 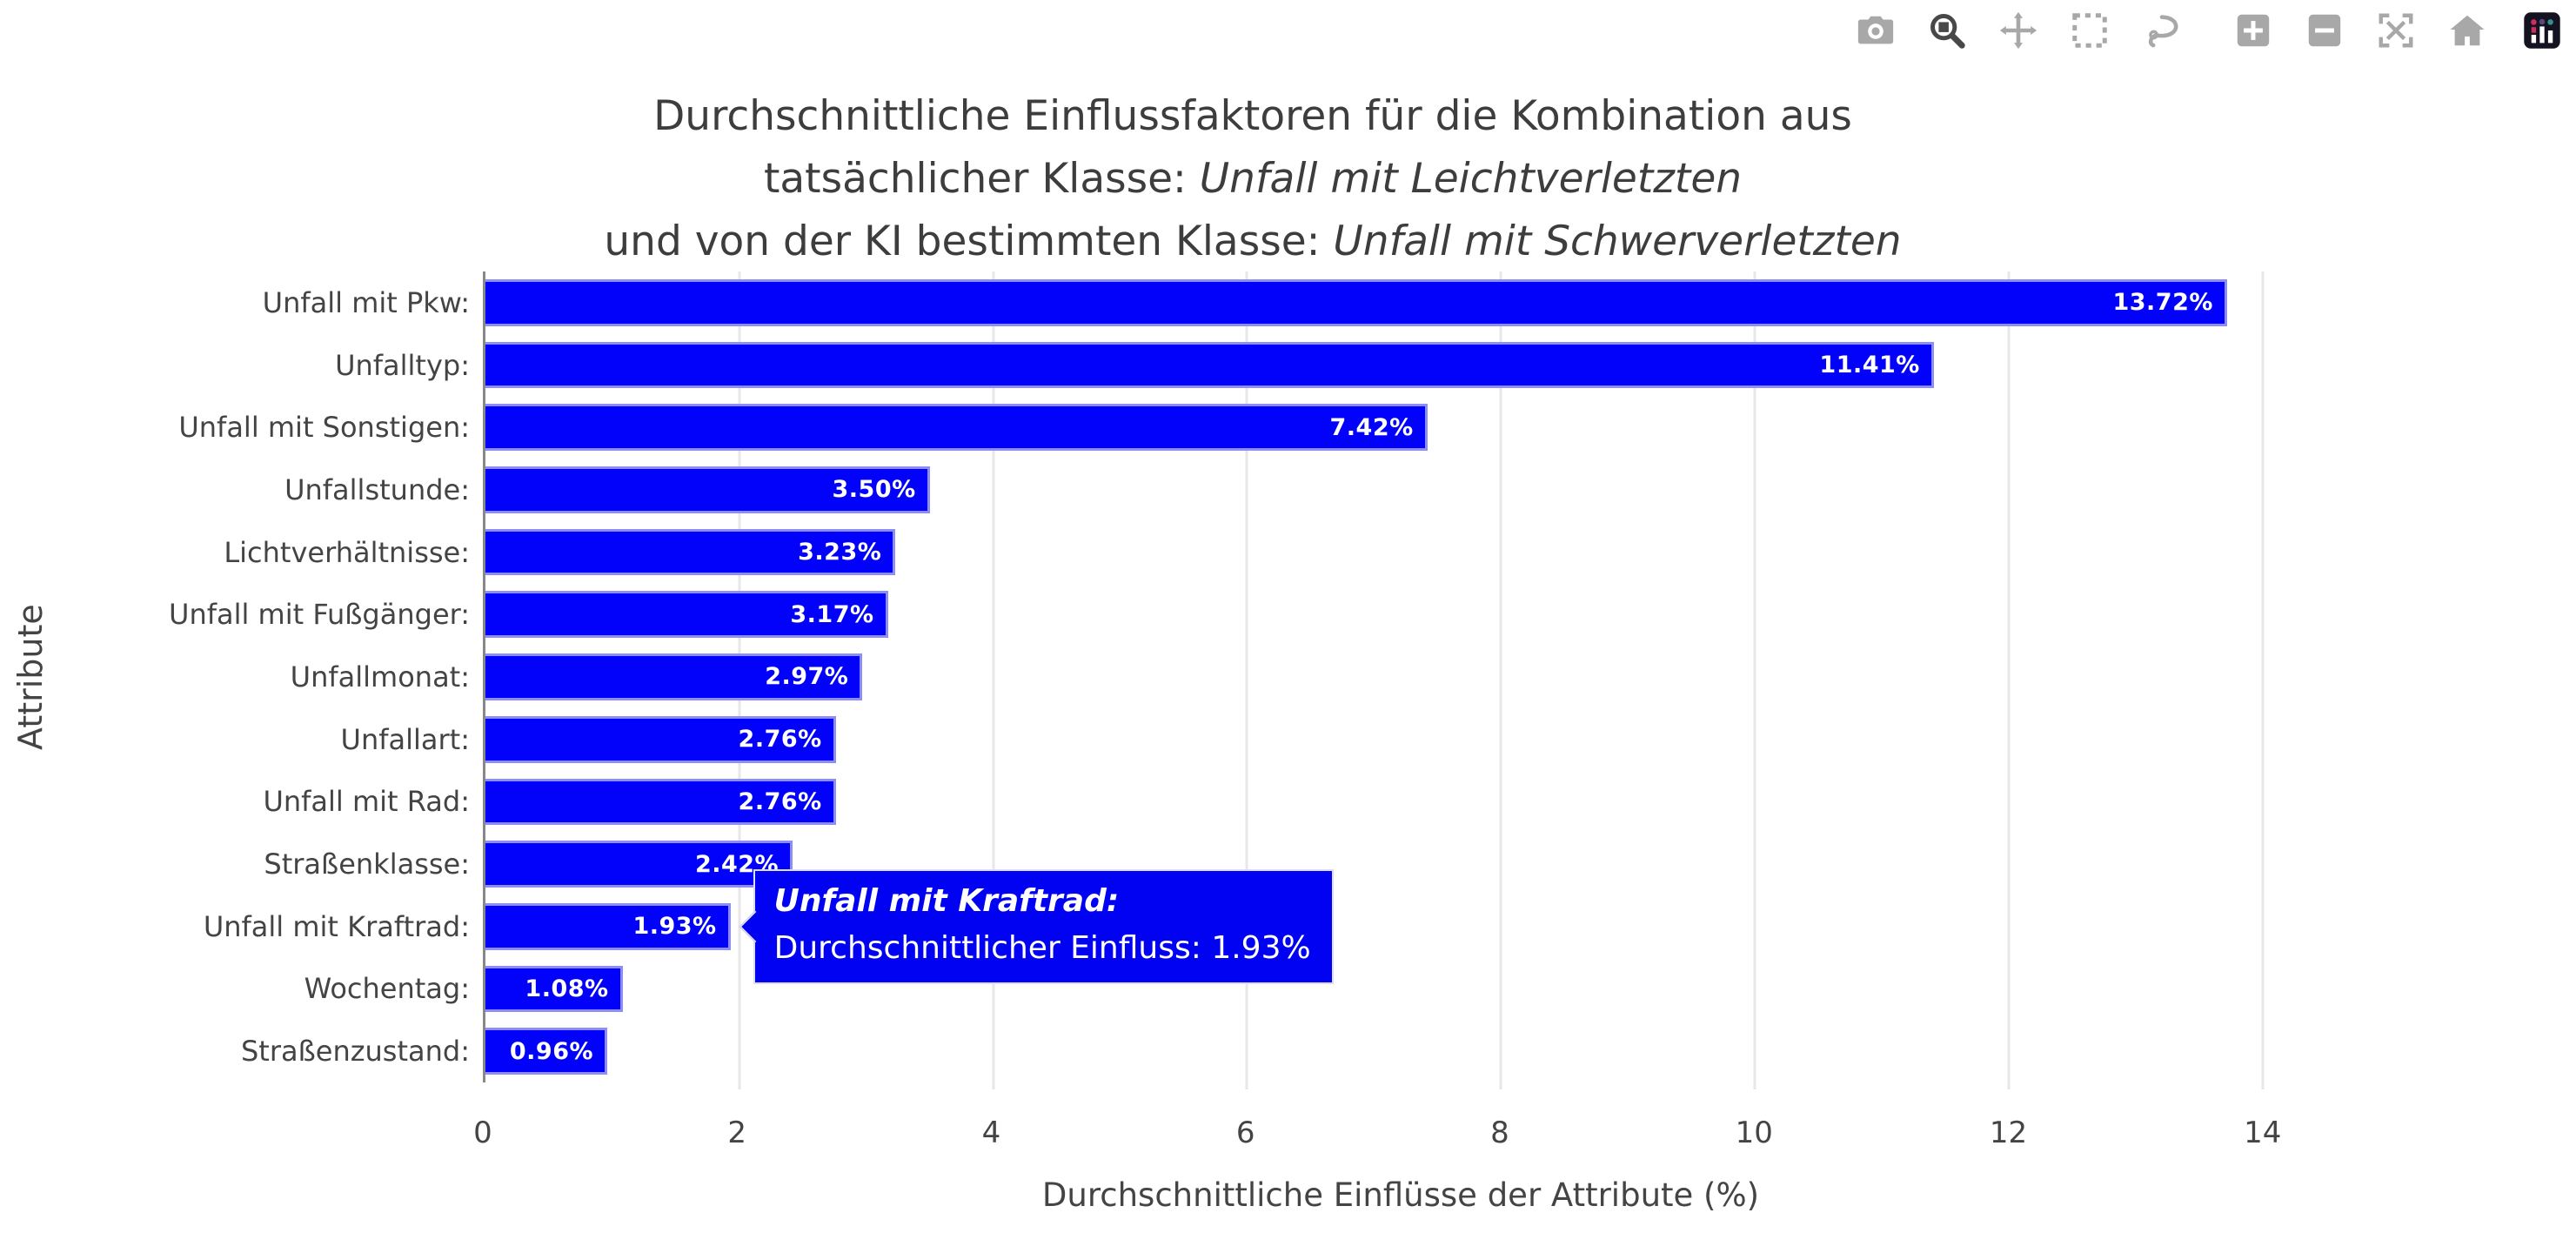 I want to click on modebar, so click(x=2209, y=30).